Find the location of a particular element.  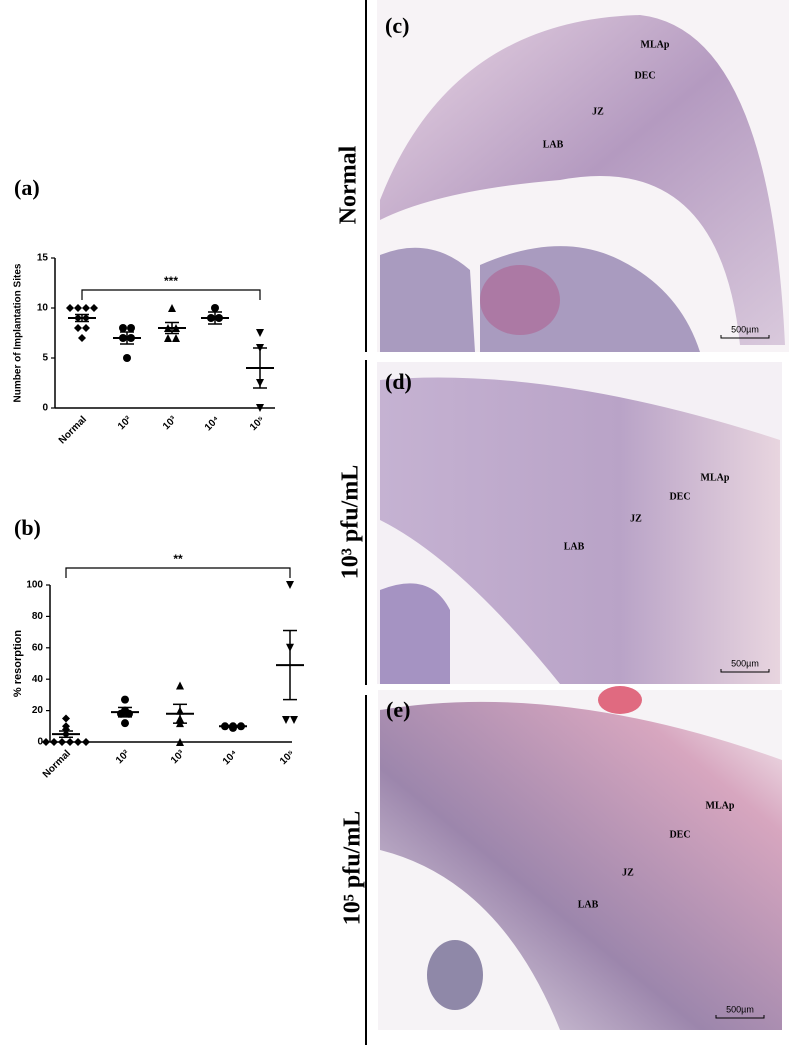

panel-label: (e) is located at coordinates (398, 709).